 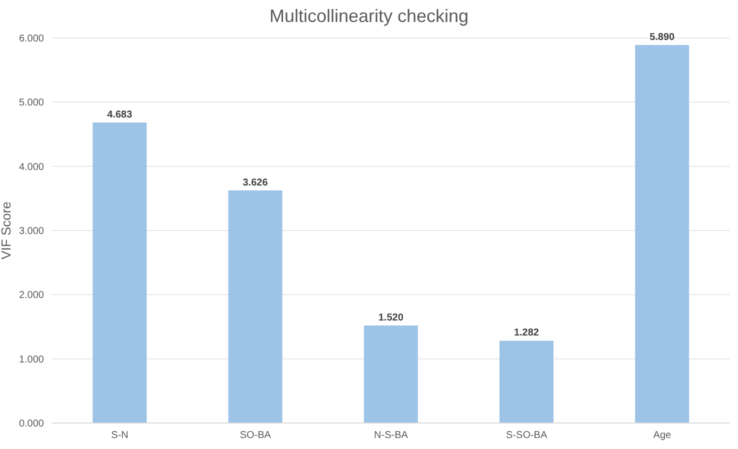 What do you see at coordinates (663, 38) in the screenshot?
I see `data-label: 5.890` at bounding box center [663, 38].